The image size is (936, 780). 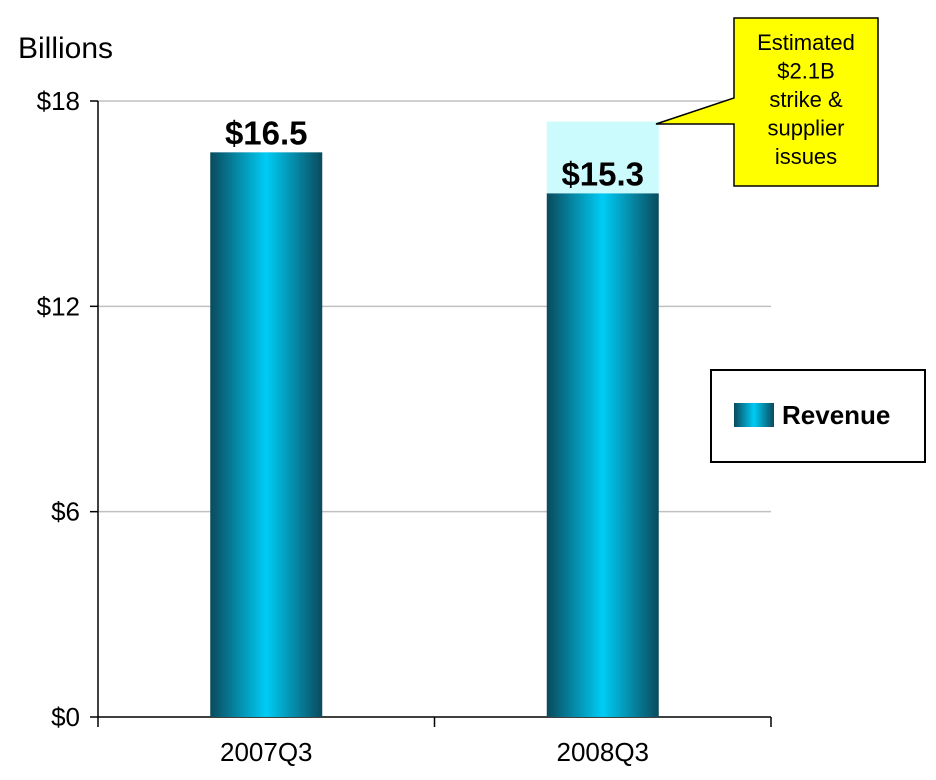 I want to click on y-tick-label: $12, so click(x=58, y=306).